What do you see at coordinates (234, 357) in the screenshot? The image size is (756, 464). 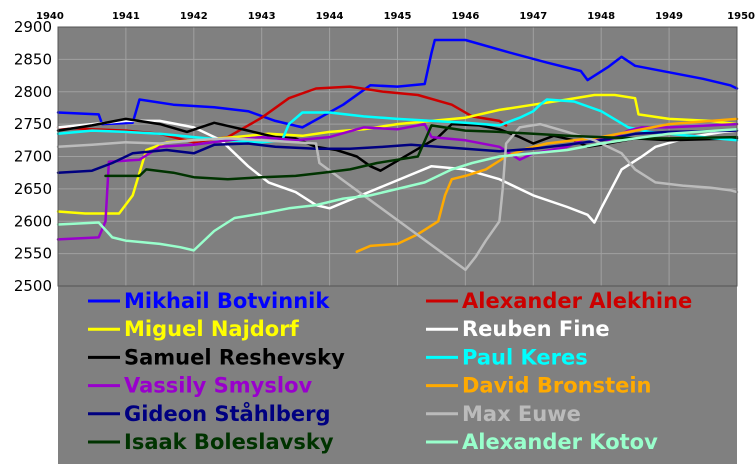 I see `legend-entry: Samuel Reshevsky` at bounding box center [234, 357].